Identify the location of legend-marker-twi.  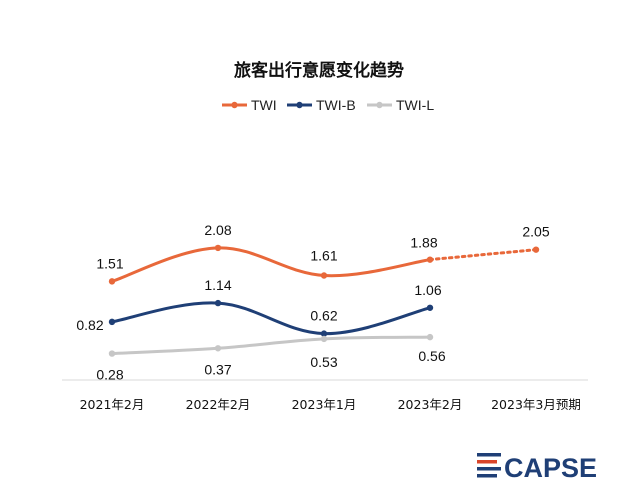
(234, 105).